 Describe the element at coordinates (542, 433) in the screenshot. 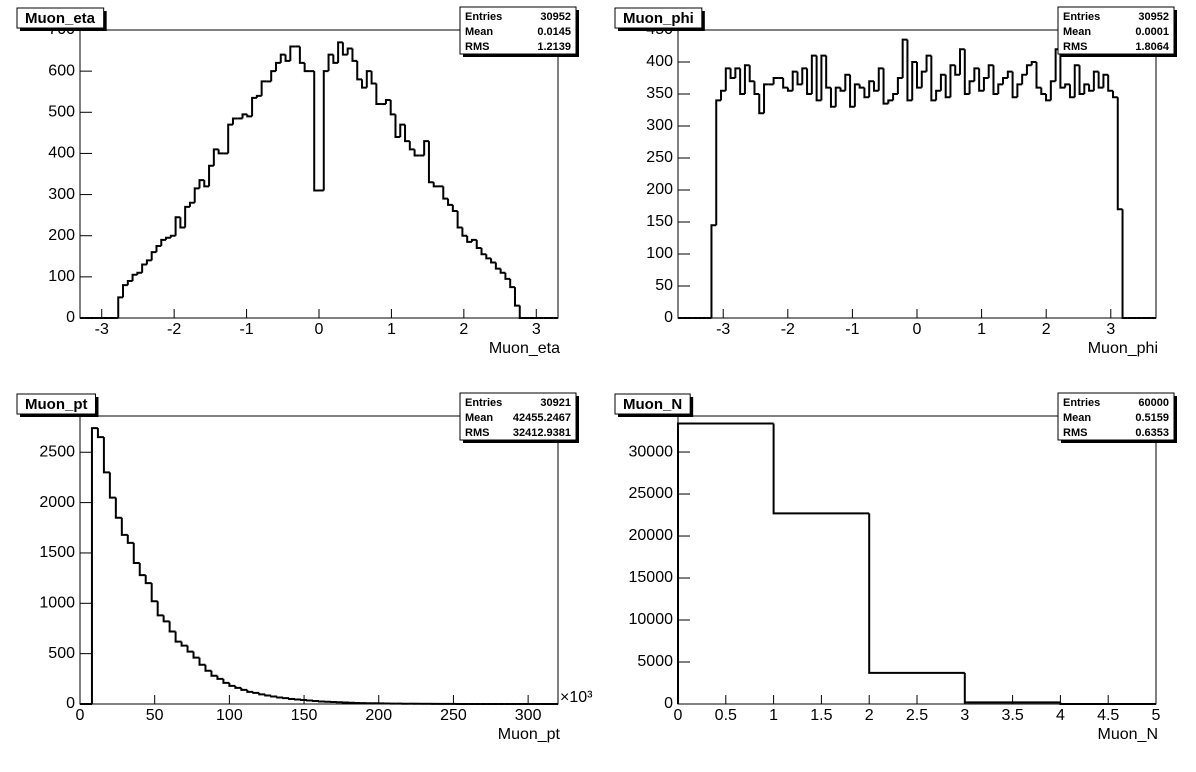

I see `stats-value: 32412.9381` at that location.